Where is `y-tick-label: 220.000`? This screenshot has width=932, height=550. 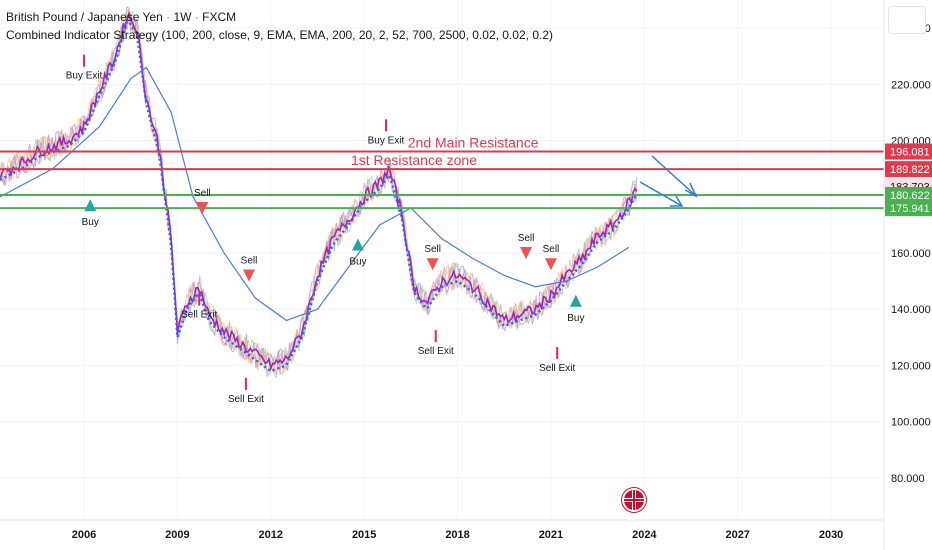 y-tick-label: 220.000 is located at coordinates (911, 85).